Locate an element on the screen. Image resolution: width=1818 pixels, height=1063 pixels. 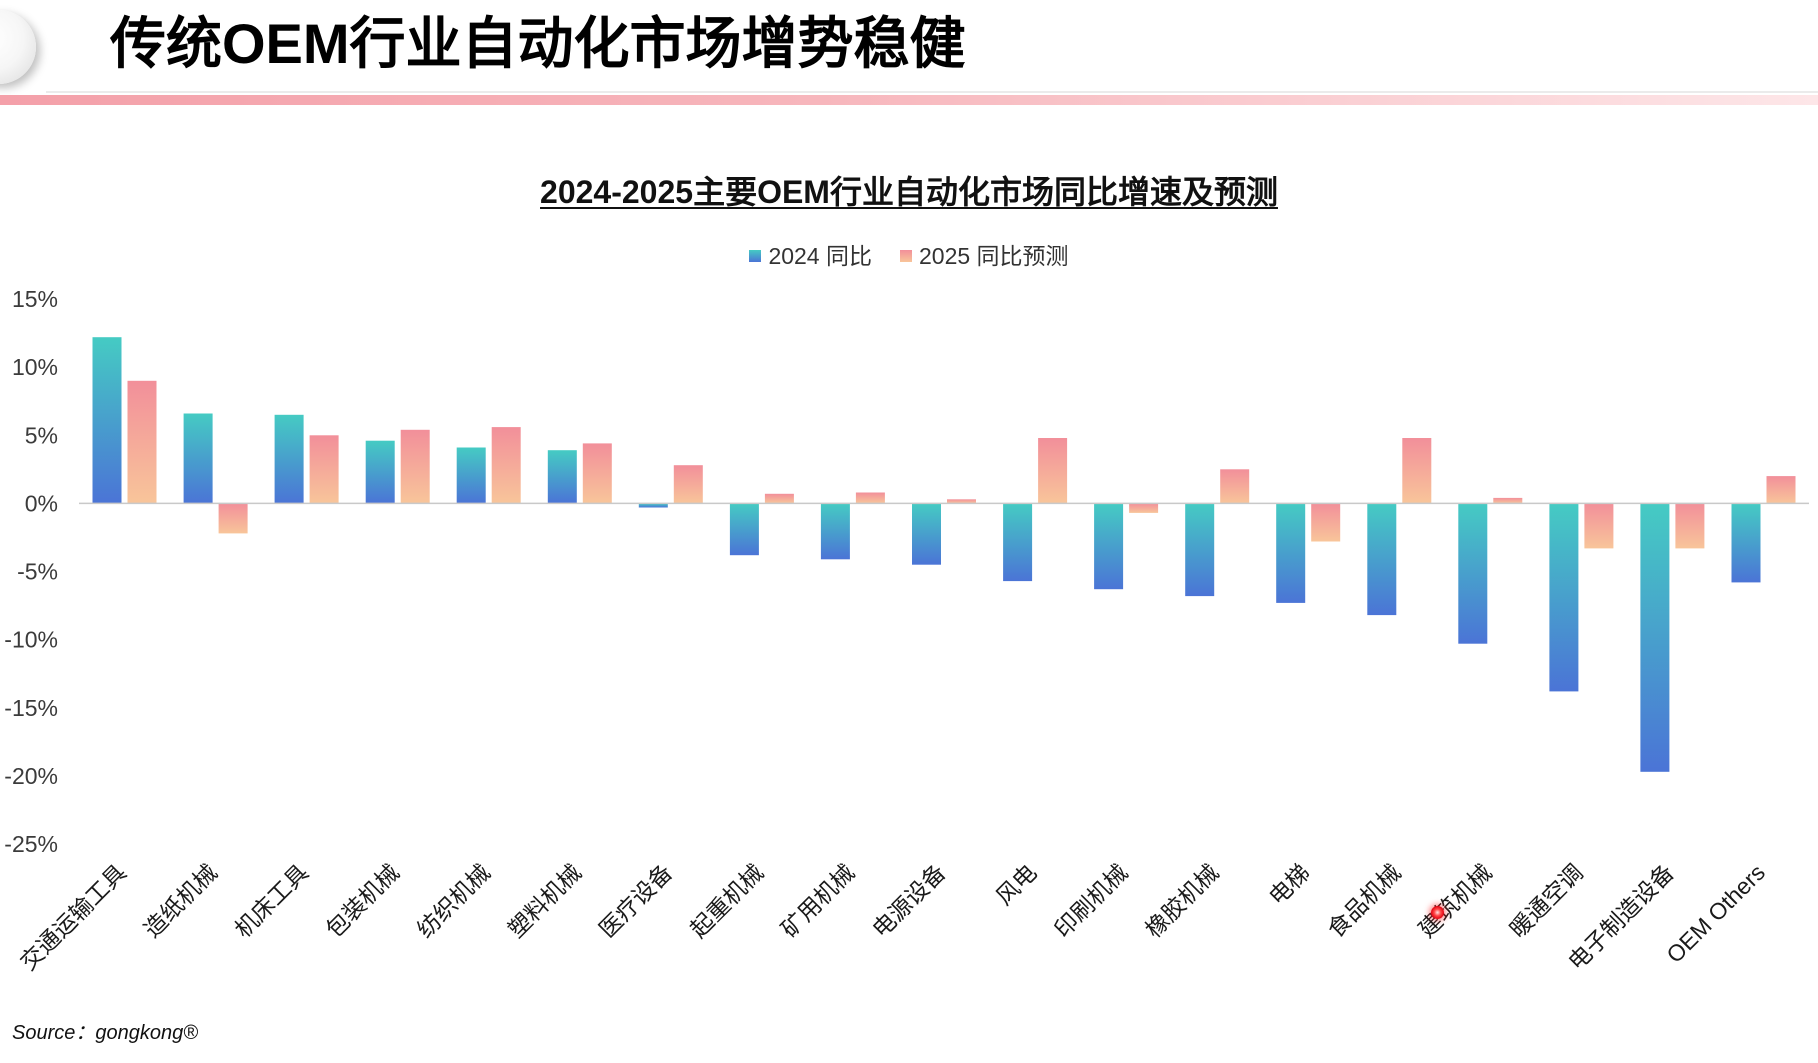
y-tick-label: 5% is located at coordinates (41, 435).